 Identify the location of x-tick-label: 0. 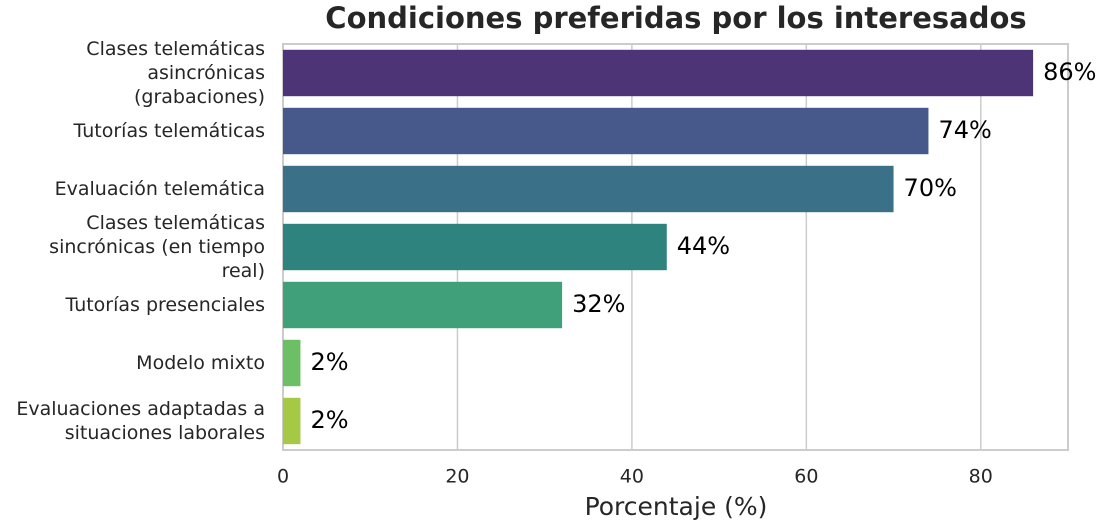
(283, 477).